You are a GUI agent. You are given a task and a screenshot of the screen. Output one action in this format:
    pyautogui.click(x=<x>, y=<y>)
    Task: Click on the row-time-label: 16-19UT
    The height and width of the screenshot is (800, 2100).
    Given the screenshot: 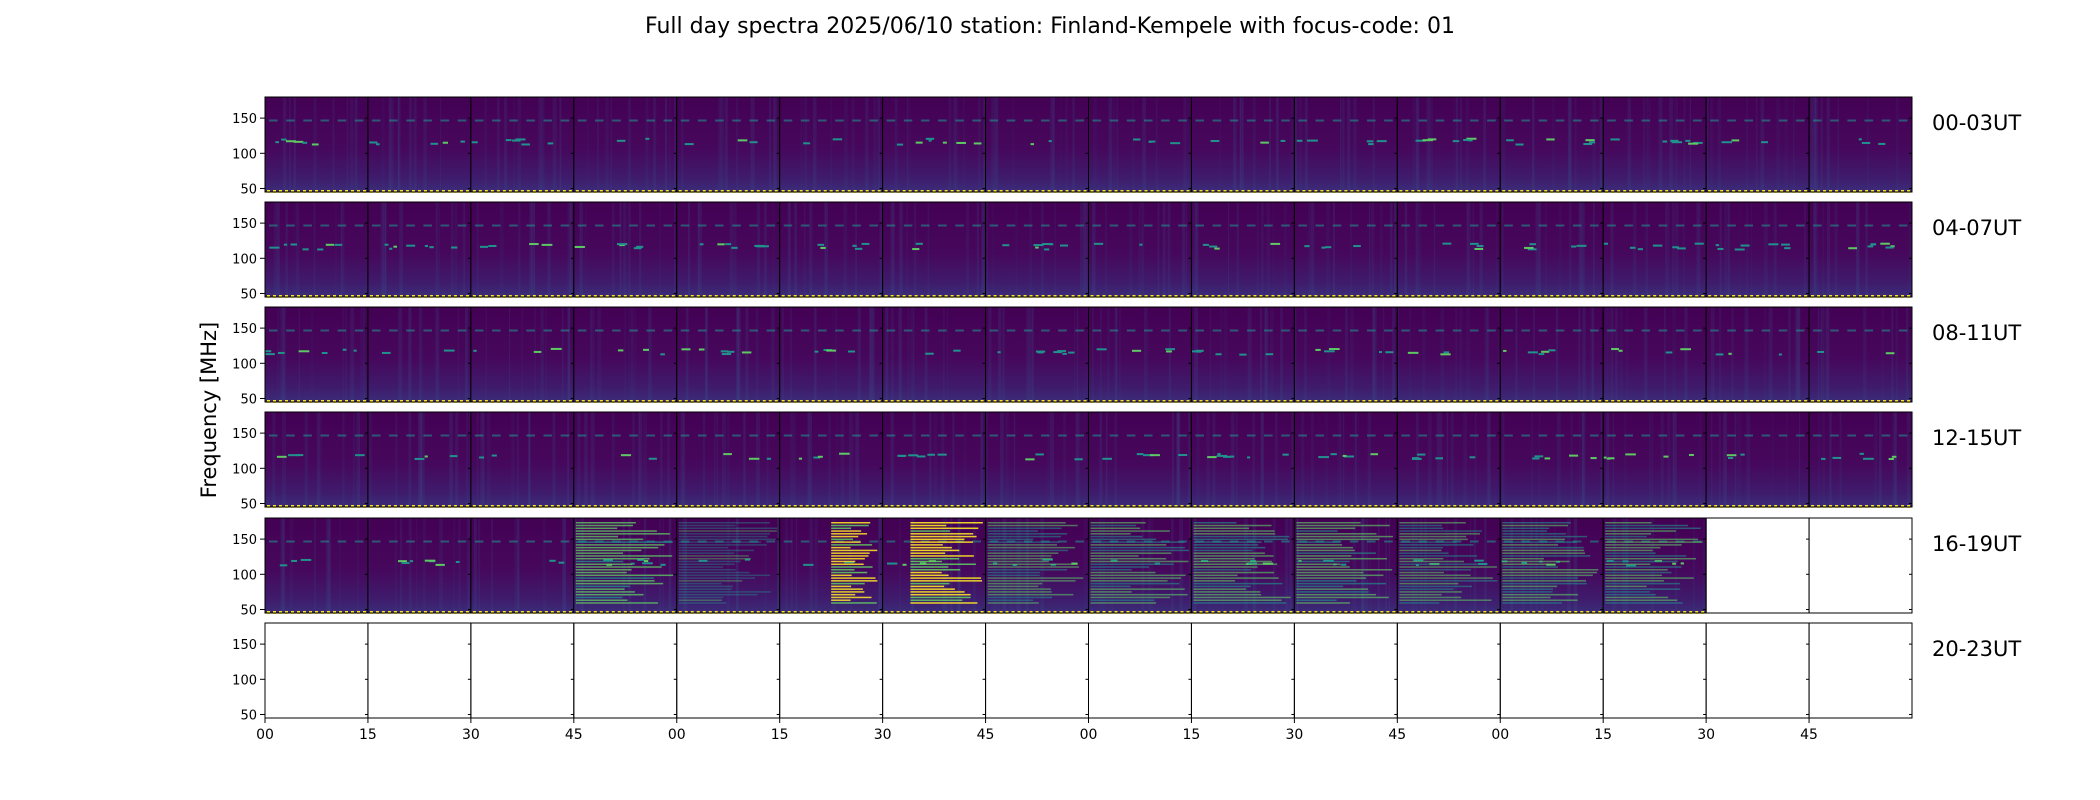 What is the action you would take?
    pyautogui.click(x=1976, y=544)
    